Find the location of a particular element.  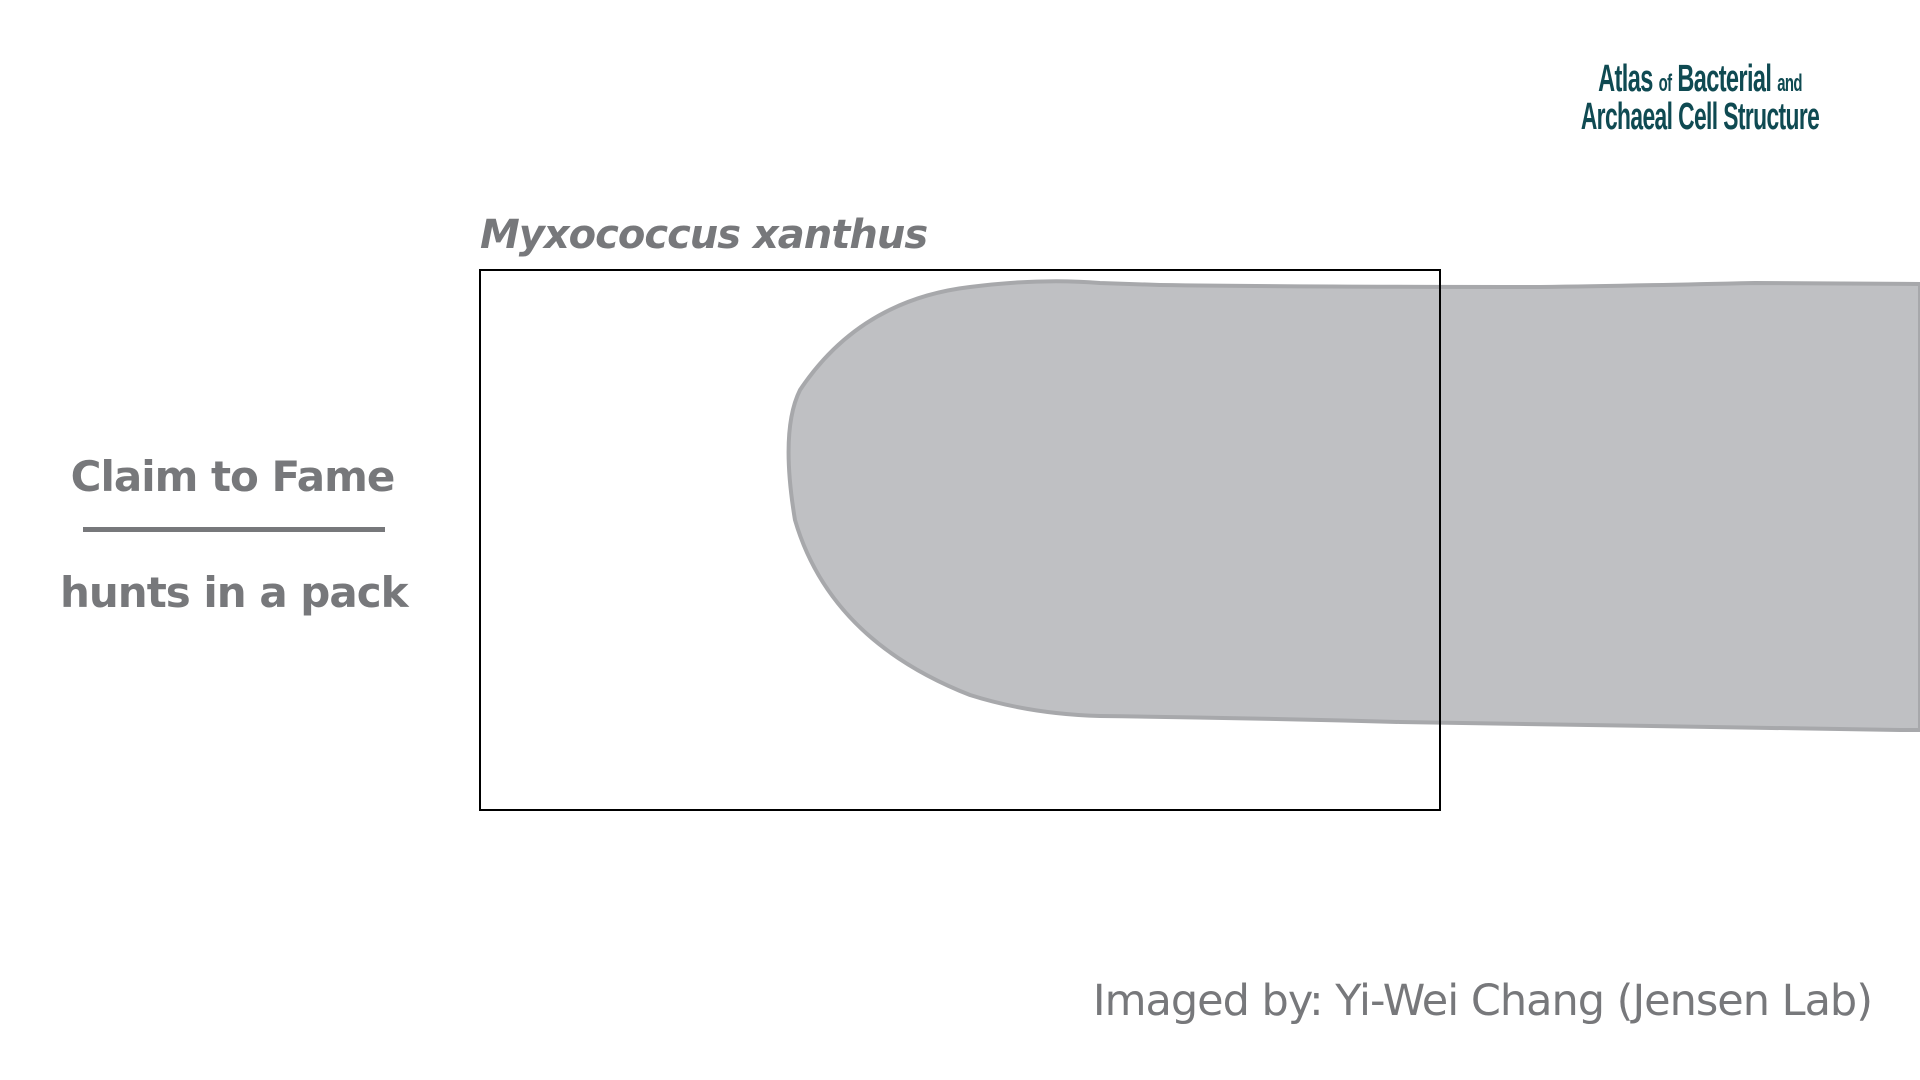

claim-divider is located at coordinates (234, 529).